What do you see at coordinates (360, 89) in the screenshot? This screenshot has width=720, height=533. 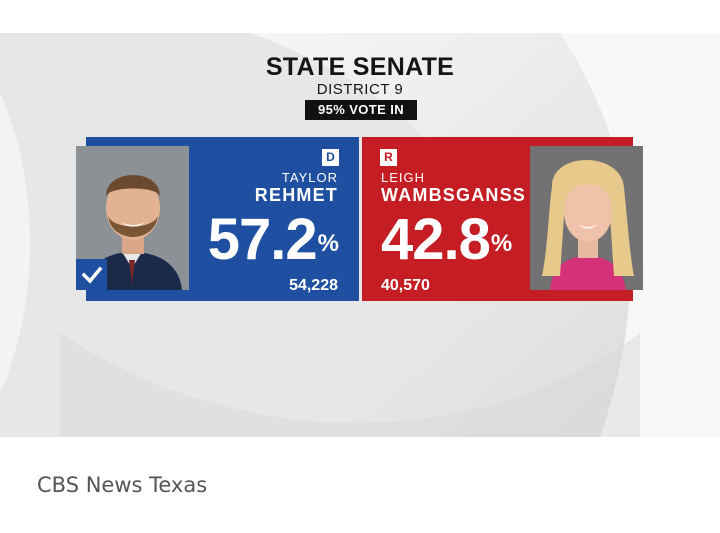 I see `race-district: DISTRICT 9` at bounding box center [360, 89].